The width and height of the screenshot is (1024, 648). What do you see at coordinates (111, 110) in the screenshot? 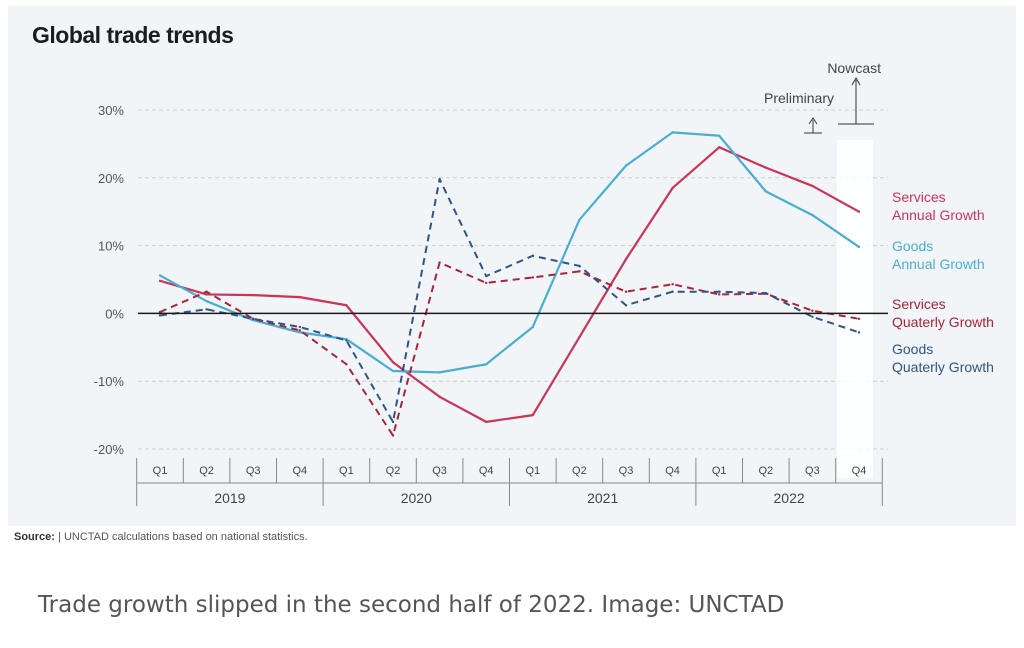
I see `y-tick-label: 30%` at bounding box center [111, 110].